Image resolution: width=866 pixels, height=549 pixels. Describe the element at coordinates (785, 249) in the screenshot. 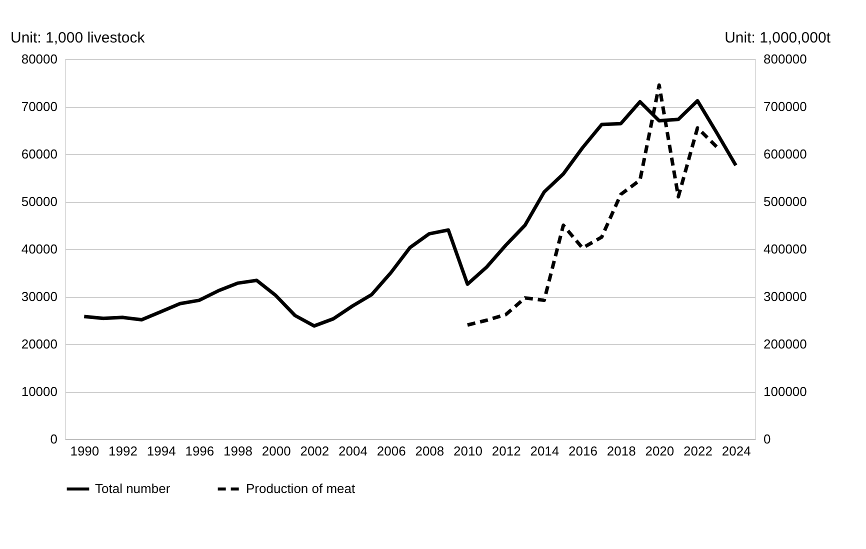

I see `y2-tick-label: 400000` at that location.